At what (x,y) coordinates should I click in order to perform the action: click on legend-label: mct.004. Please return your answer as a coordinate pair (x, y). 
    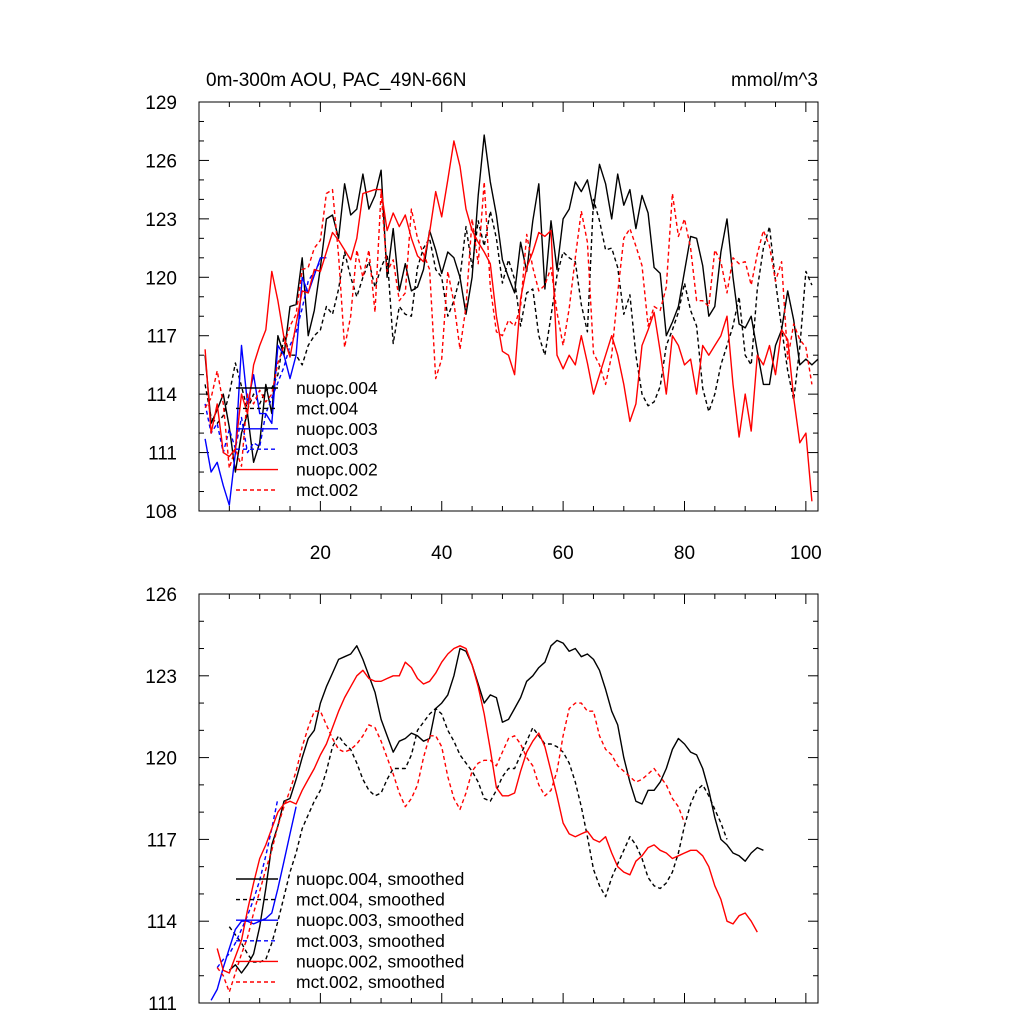
    Looking at the image, I should click on (327, 408).